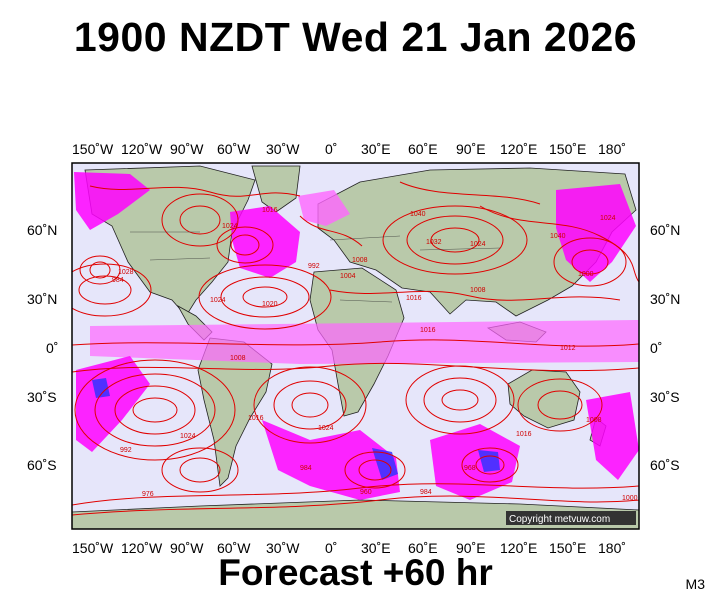 This screenshot has width=711, height=600. I want to click on precip-deep-indian, so click(489, 461).